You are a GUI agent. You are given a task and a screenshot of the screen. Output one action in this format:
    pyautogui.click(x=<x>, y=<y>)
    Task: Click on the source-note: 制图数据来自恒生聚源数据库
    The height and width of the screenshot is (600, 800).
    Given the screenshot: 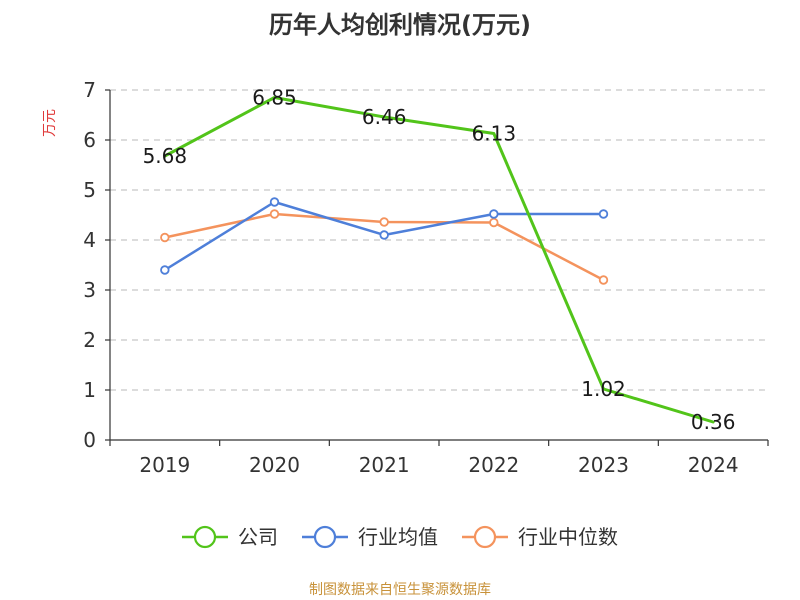 What is the action you would take?
    pyautogui.click(x=400, y=590)
    